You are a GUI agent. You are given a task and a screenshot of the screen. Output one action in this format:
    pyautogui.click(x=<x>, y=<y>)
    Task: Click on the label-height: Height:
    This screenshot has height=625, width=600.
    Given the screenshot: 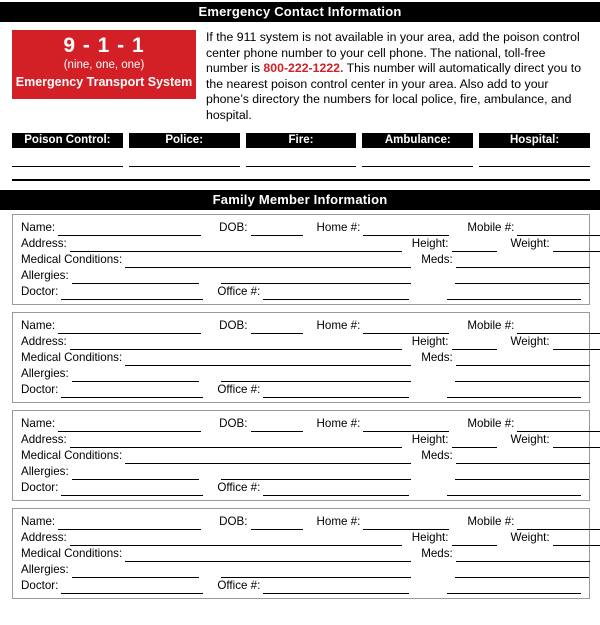 What is the action you would take?
    pyautogui.click(x=430, y=243)
    